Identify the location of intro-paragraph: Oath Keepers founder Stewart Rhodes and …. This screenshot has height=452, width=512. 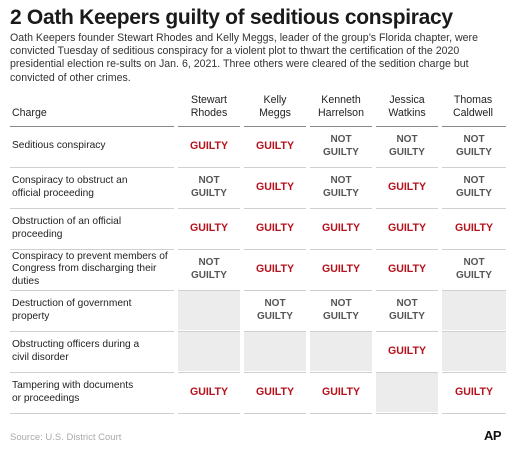
(244, 58).